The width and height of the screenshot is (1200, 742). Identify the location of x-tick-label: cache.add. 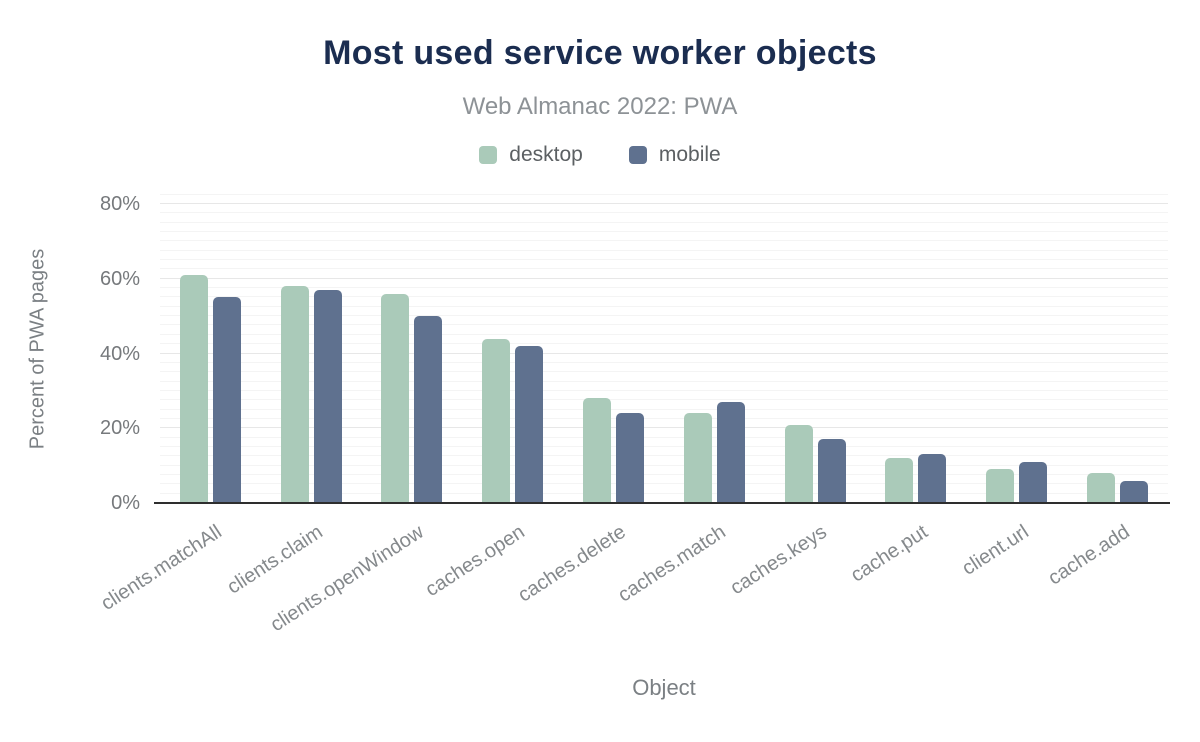
(1088, 555).